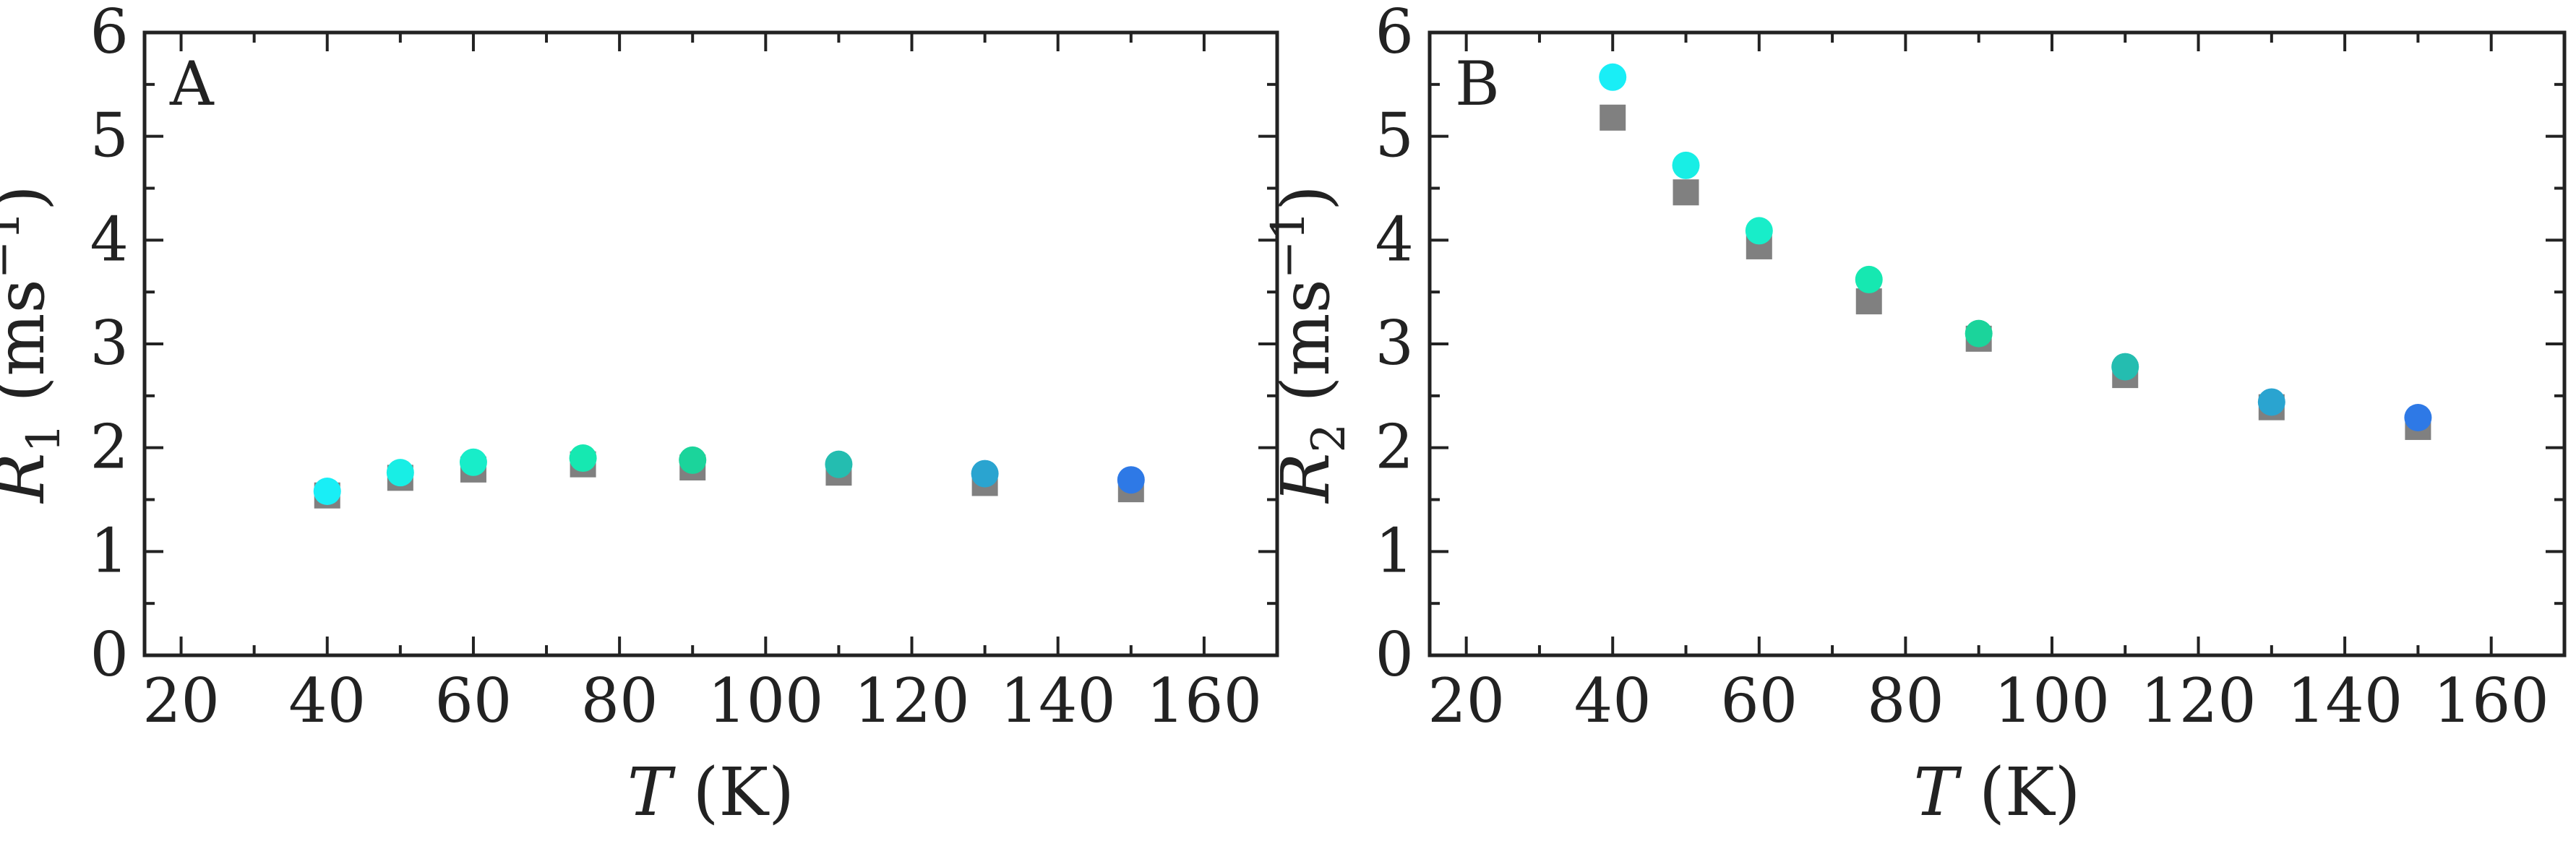  What do you see at coordinates (1329, 438) in the screenshot?
I see `y-axis-subscript: 2` at bounding box center [1329, 438].